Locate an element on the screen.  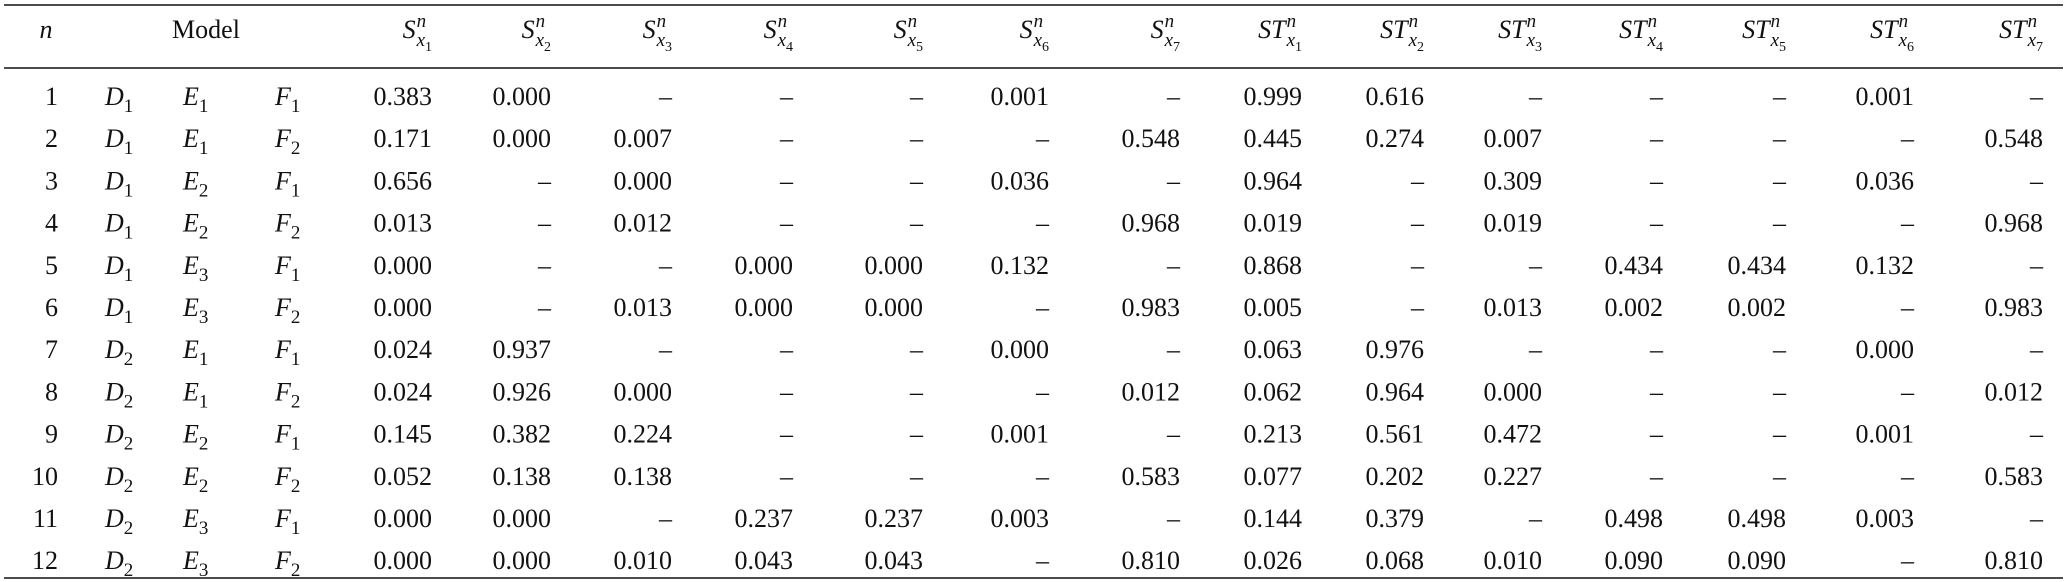
header-model: Model is located at coordinates (206, 29).